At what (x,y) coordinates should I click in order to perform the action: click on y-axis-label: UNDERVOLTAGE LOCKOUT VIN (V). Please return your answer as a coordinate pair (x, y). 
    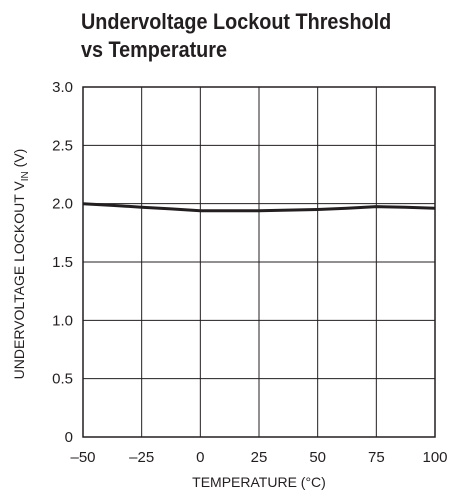
    Looking at the image, I should click on (21, 264).